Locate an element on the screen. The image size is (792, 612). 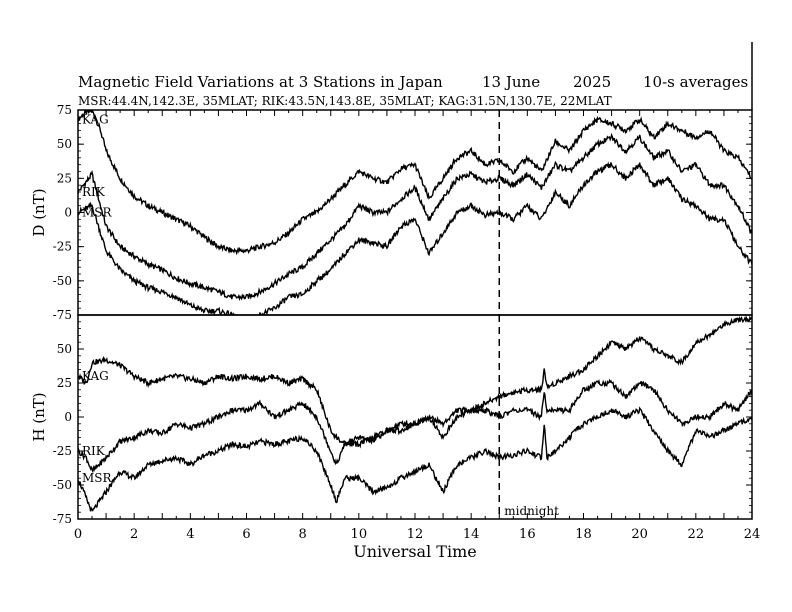
x-tick-label: 20 is located at coordinates (639, 534).